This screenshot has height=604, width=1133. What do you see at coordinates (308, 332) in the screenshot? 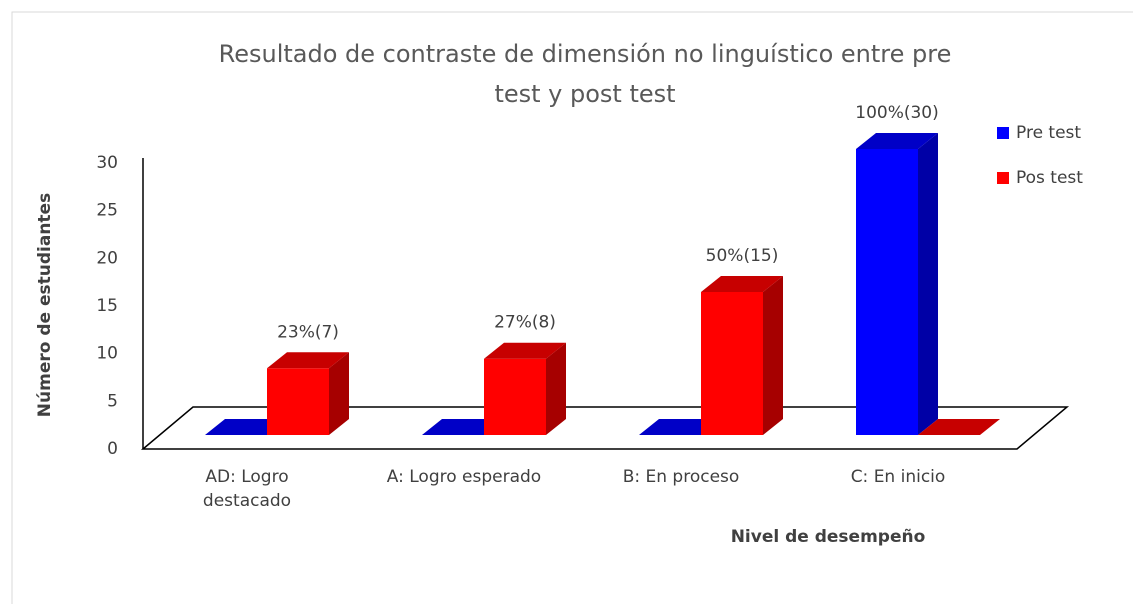
I see `value-label: 23%(7)` at bounding box center [308, 332].